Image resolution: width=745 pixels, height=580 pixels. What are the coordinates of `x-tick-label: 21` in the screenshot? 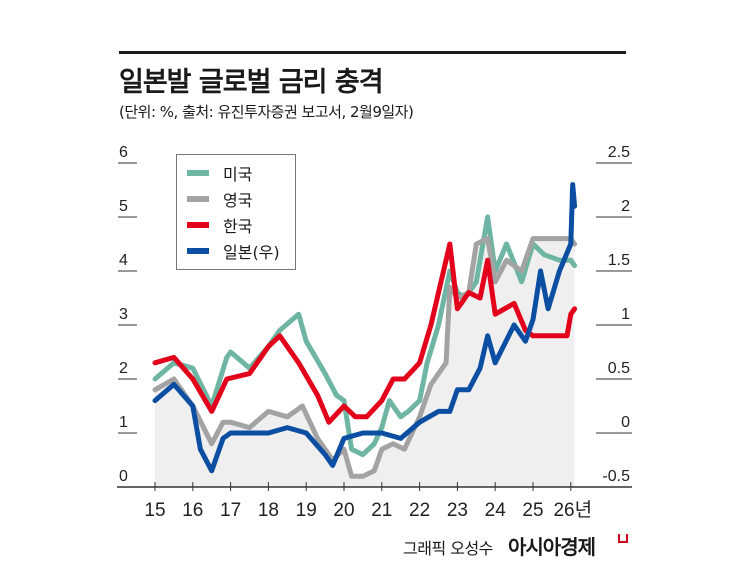 It's located at (381, 510).